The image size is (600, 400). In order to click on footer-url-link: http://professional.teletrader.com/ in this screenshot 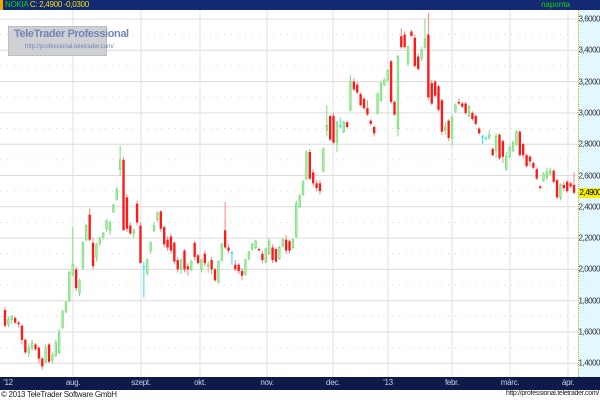, I will do `click(552, 393)`.